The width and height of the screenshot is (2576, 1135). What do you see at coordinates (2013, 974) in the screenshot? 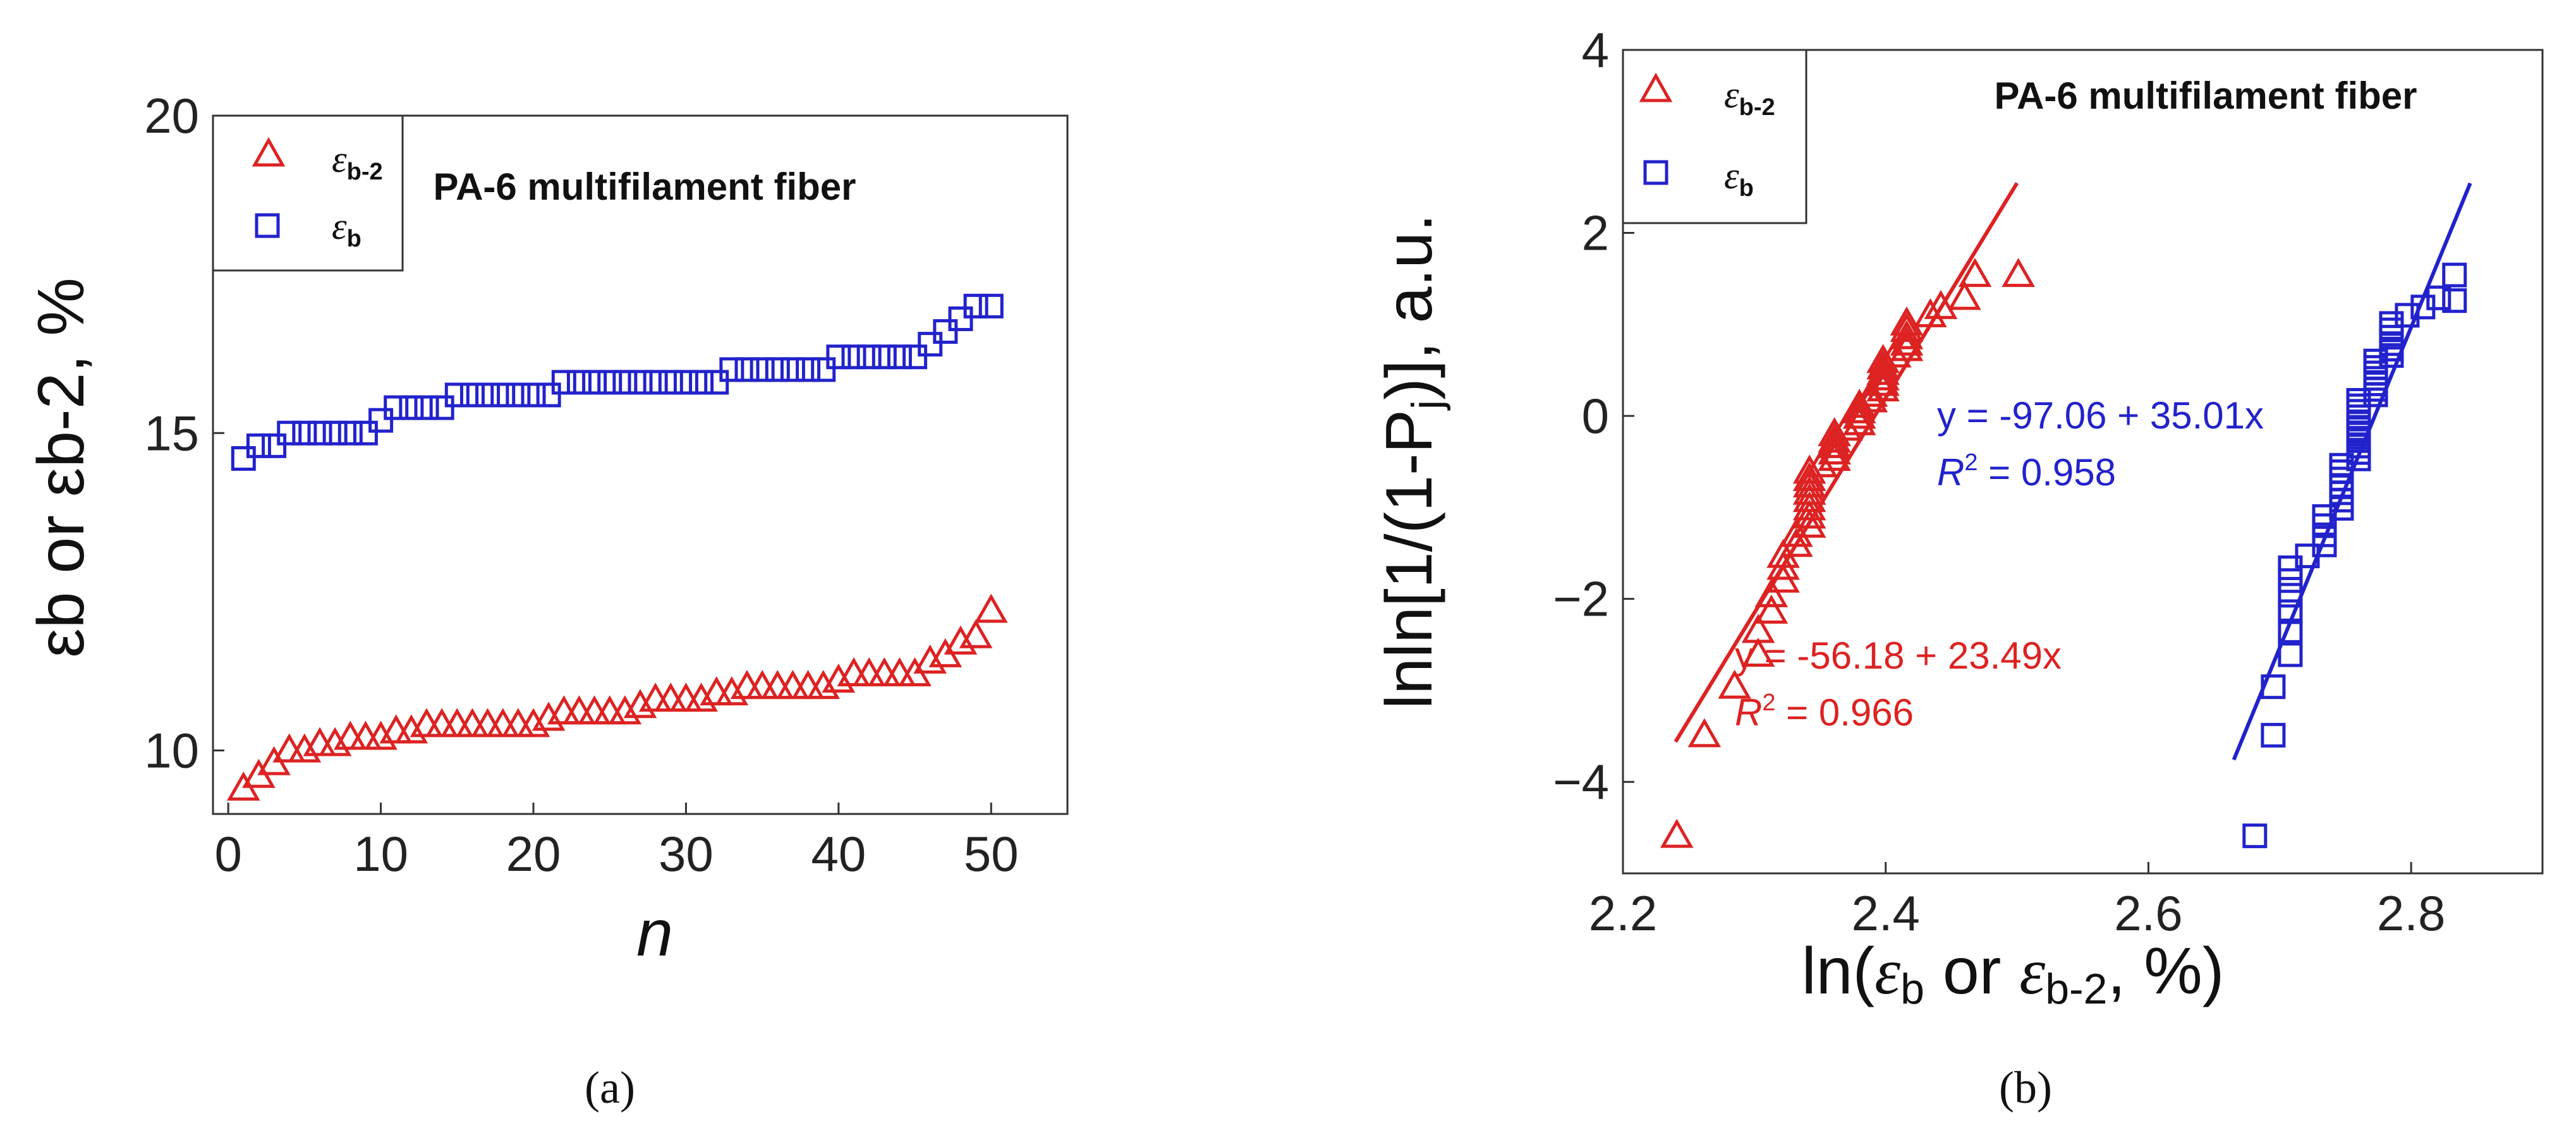
I see `panel-b-x-axis-label: ln(εb or εb-2, %)` at bounding box center [2013, 974].